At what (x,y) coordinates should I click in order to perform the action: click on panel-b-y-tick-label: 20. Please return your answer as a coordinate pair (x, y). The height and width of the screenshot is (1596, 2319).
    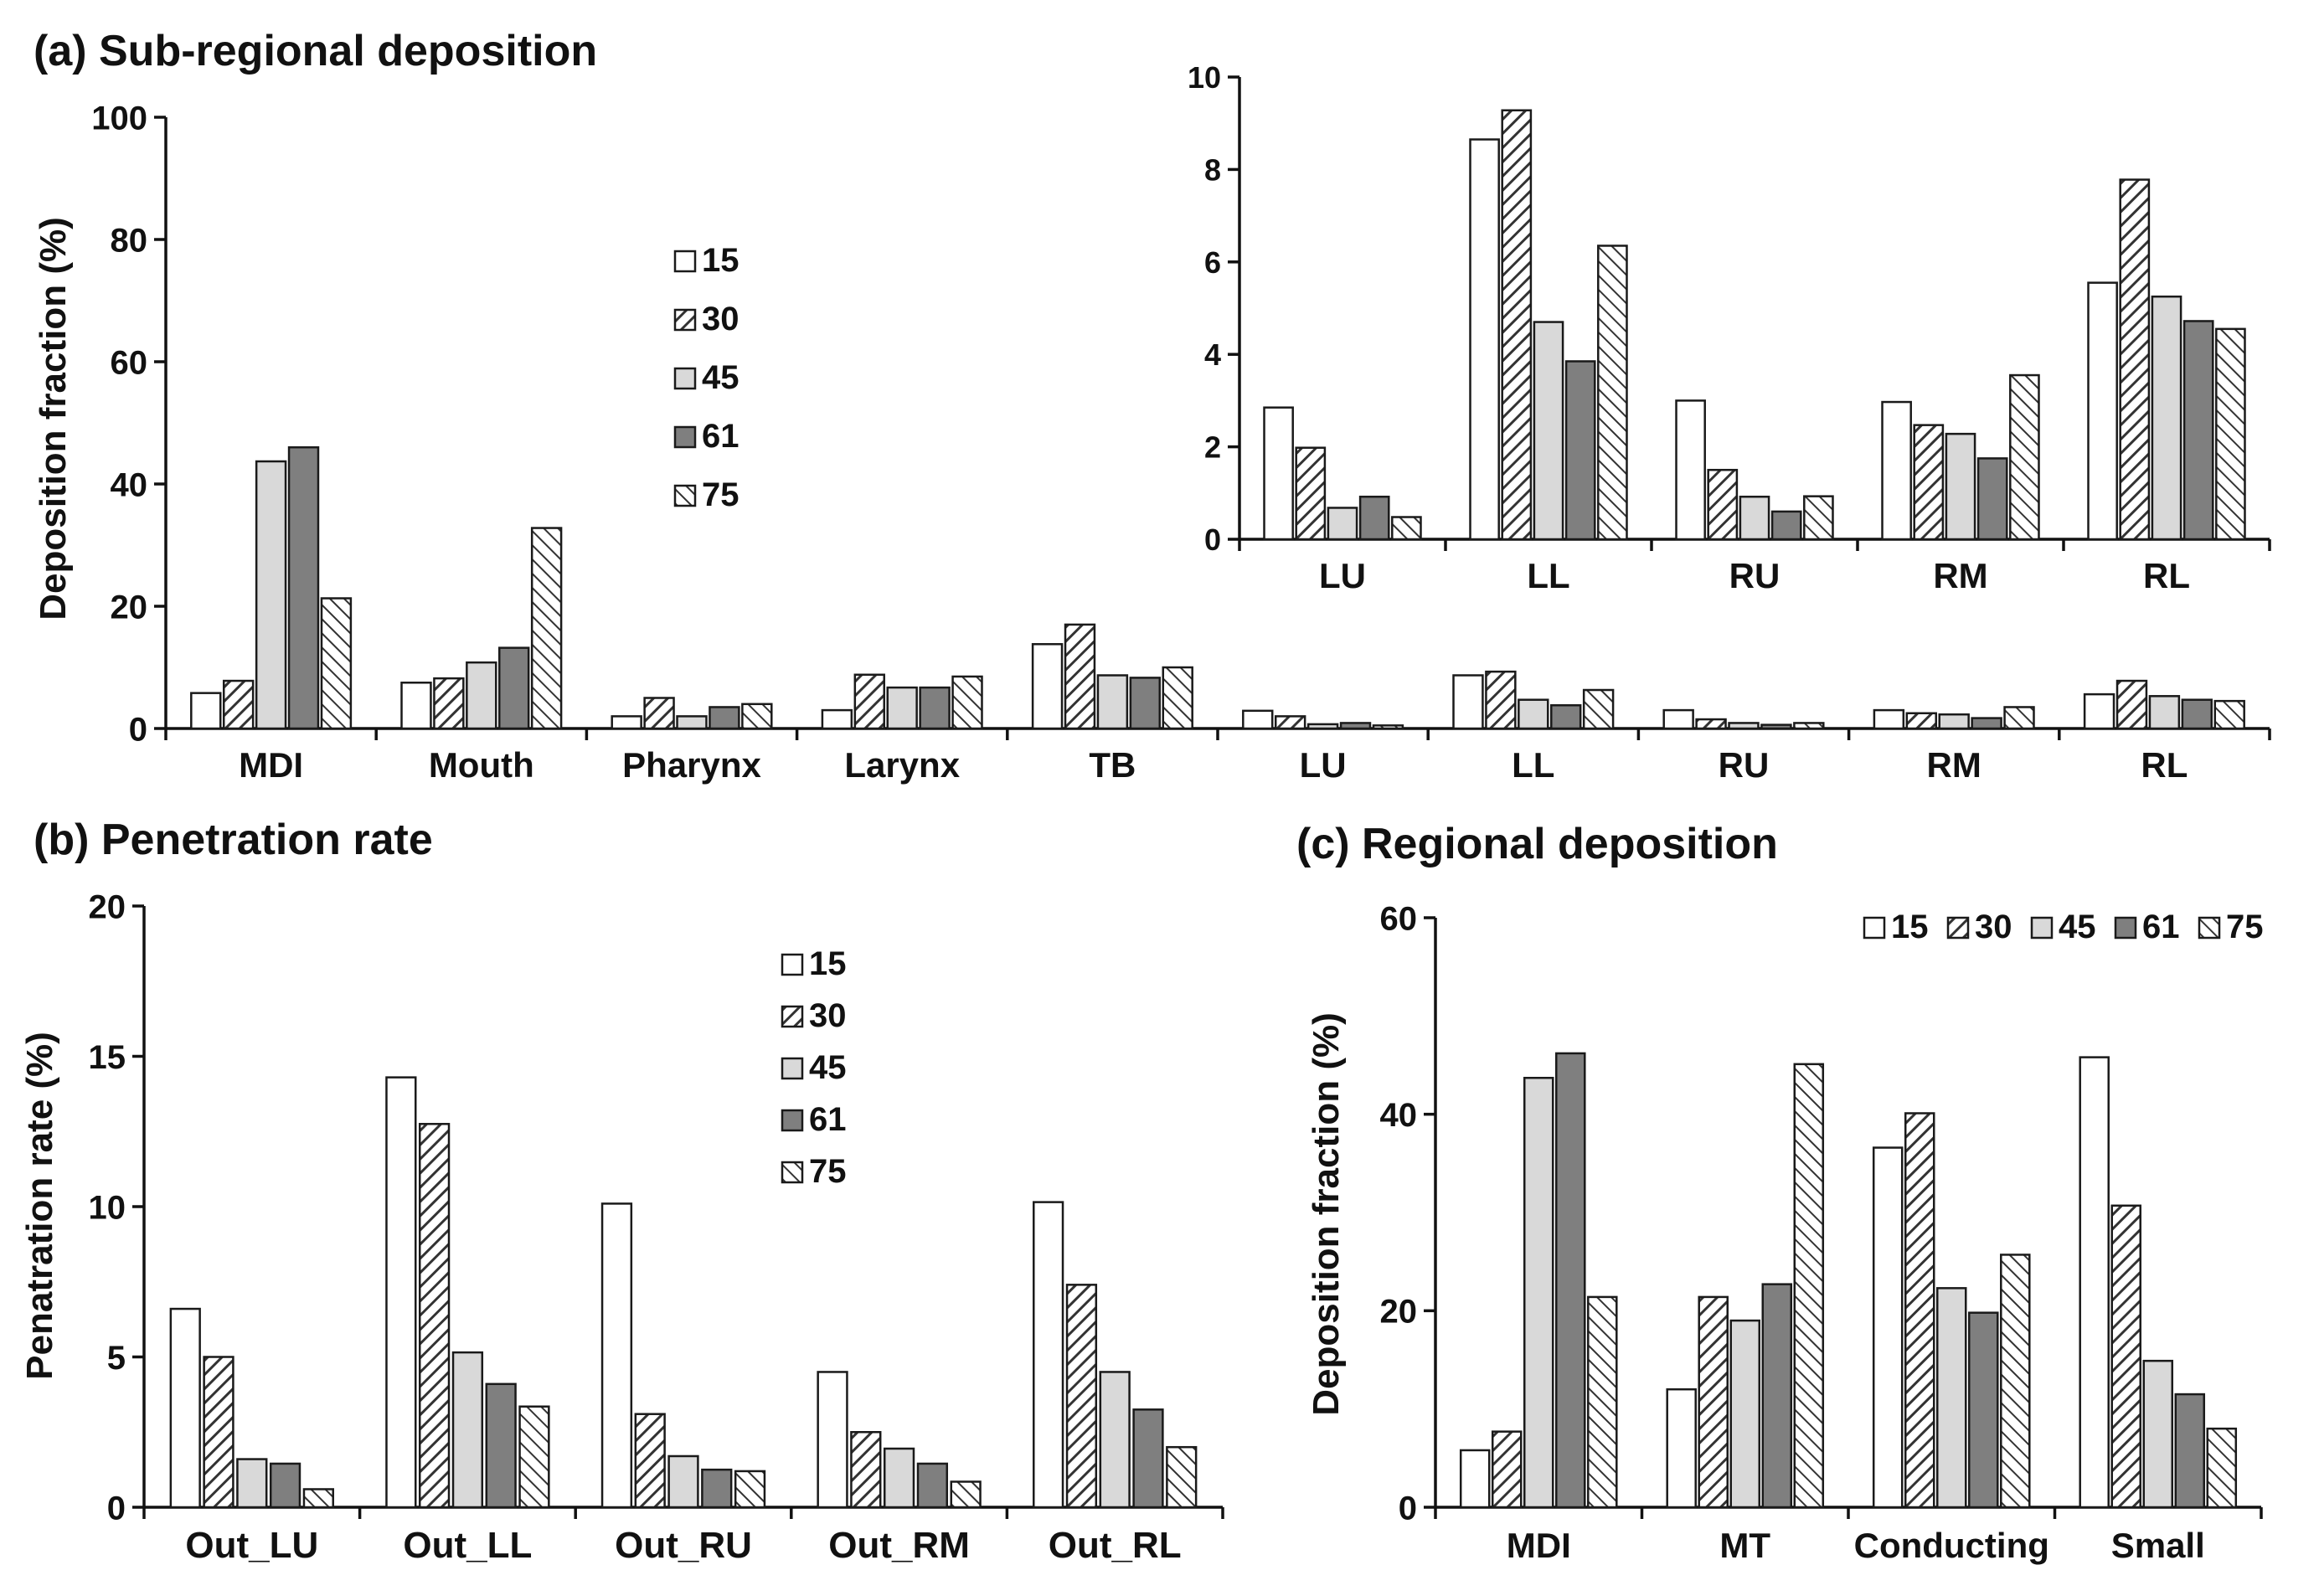
    Looking at the image, I should click on (108, 906).